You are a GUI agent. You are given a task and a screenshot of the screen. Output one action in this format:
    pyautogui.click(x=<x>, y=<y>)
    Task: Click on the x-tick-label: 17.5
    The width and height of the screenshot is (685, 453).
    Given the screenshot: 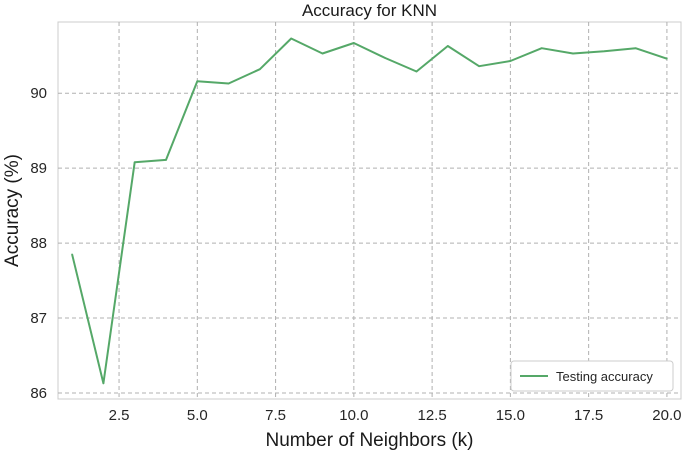 What is the action you would take?
    pyautogui.click(x=588, y=415)
    